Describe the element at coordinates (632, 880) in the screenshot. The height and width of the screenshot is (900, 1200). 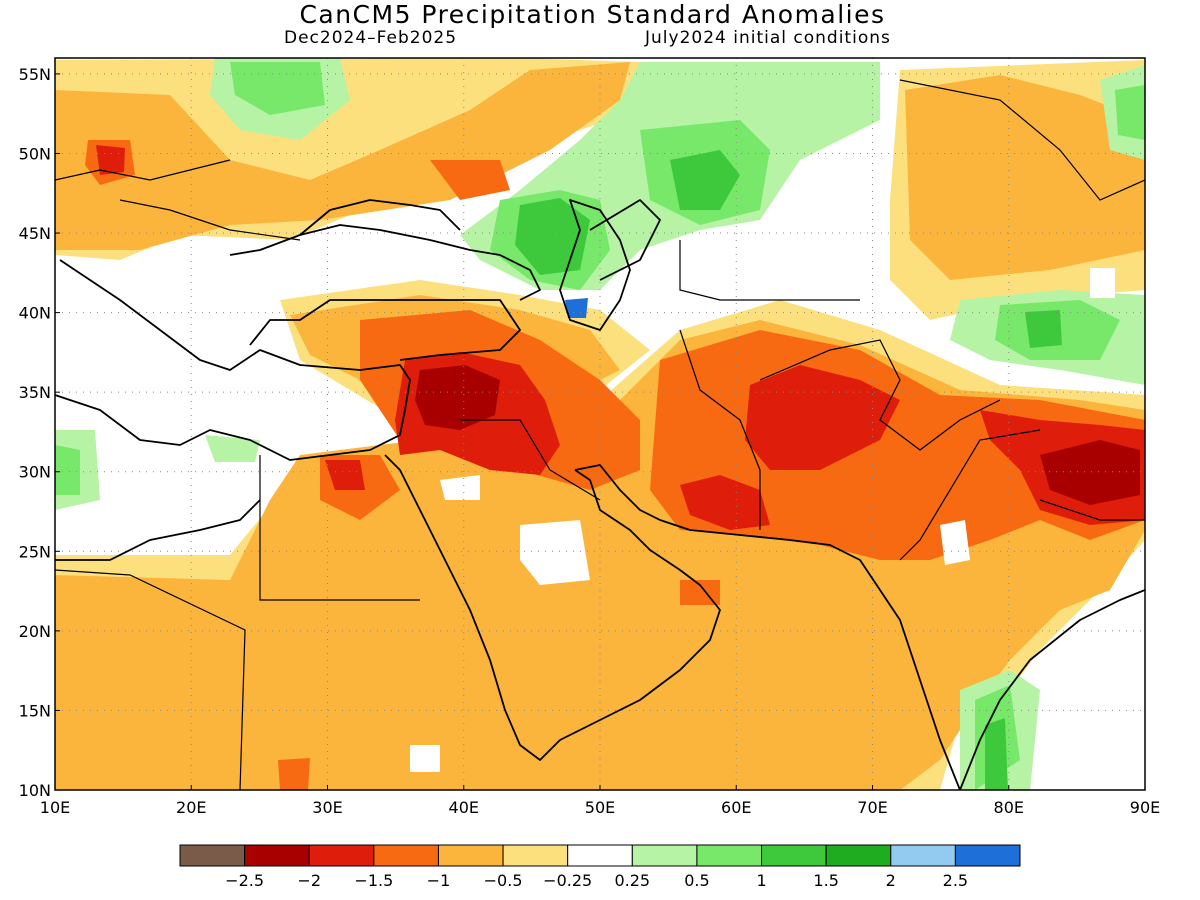
I see `legend-label: 0.25` at that location.